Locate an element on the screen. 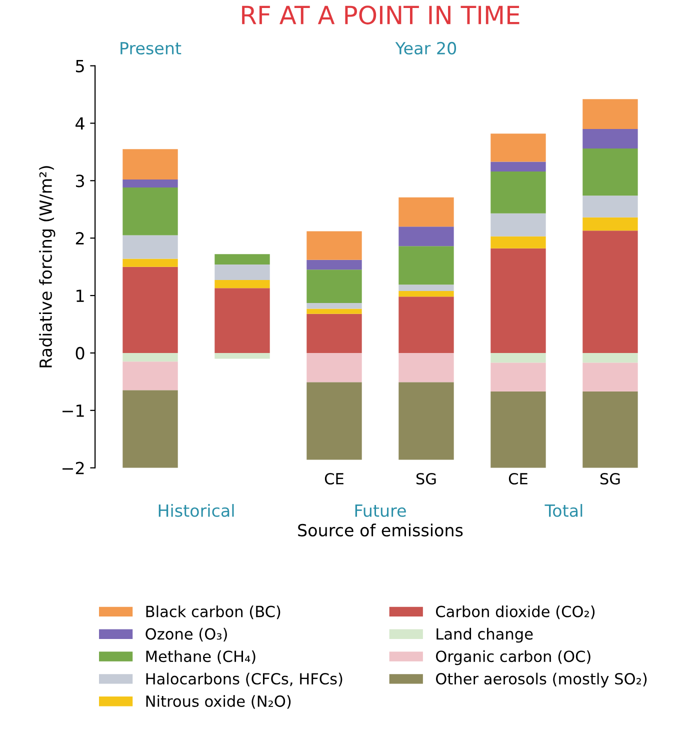  legend-label: Organic carbon (OC) is located at coordinates (513, 658).